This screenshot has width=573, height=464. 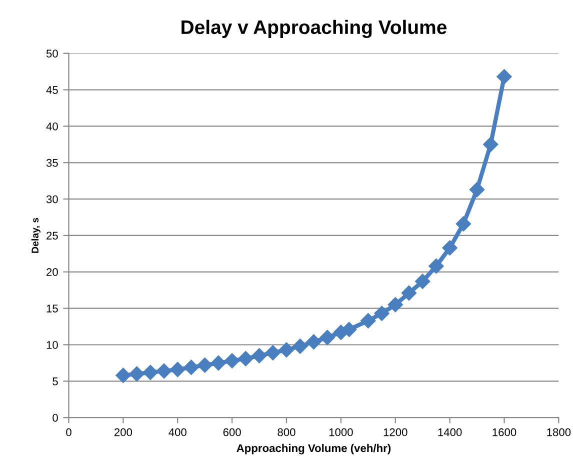 I want to click on x-tick-label: 1400, so click(x=450, y=432).